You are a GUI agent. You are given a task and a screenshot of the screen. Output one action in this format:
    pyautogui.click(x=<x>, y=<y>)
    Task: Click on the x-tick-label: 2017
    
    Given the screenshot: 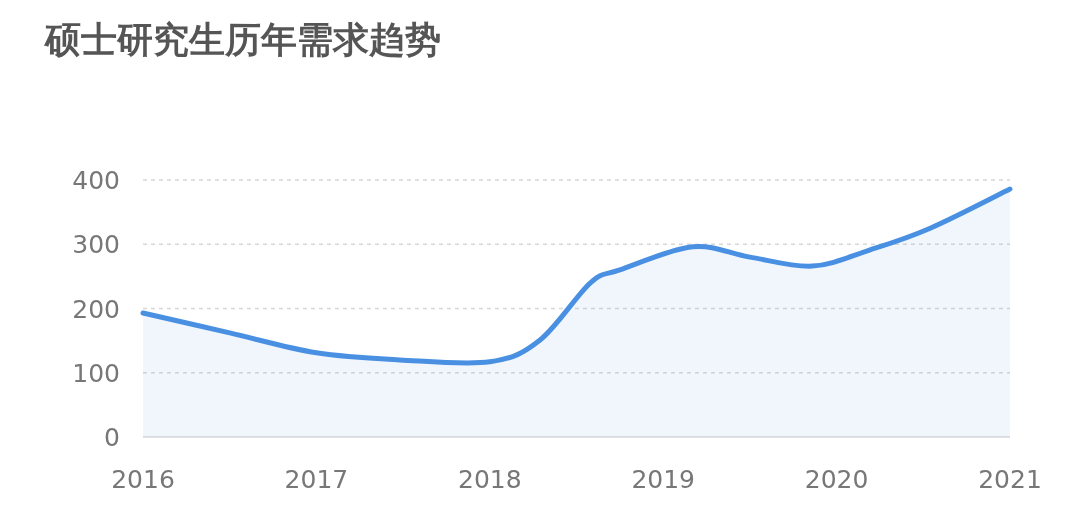 What is the action you would take?
    pyautogui.click(x=316, y=479)
    